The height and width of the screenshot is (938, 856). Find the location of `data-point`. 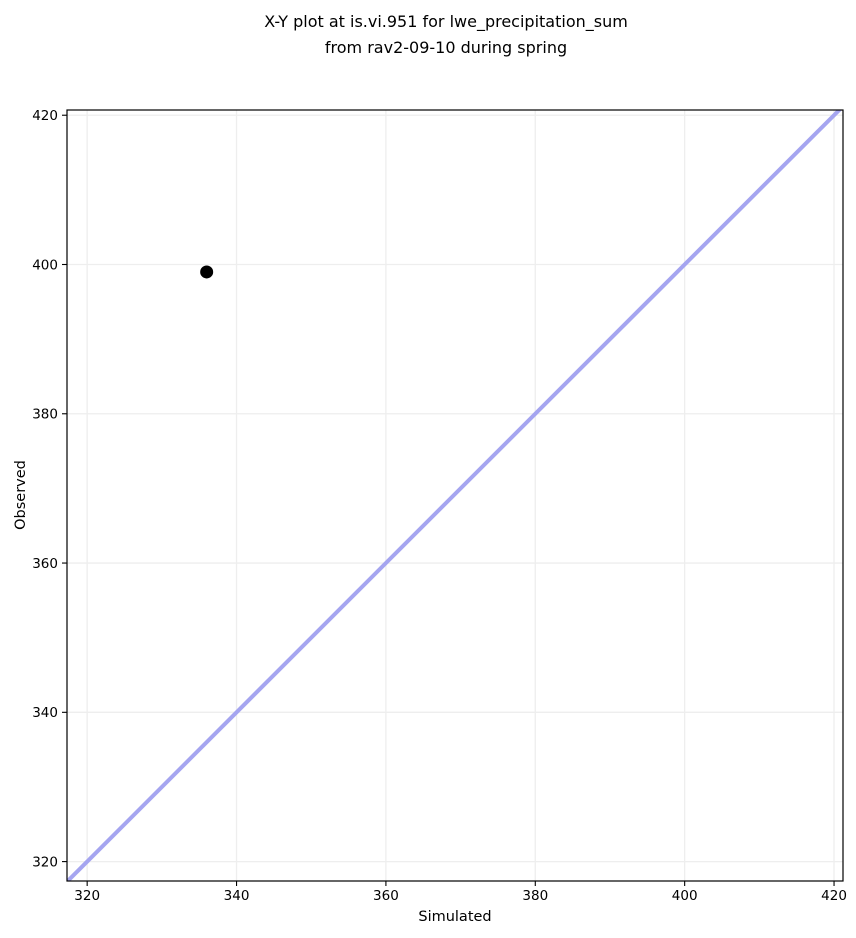

data-point is located at coordinates (207, 272).